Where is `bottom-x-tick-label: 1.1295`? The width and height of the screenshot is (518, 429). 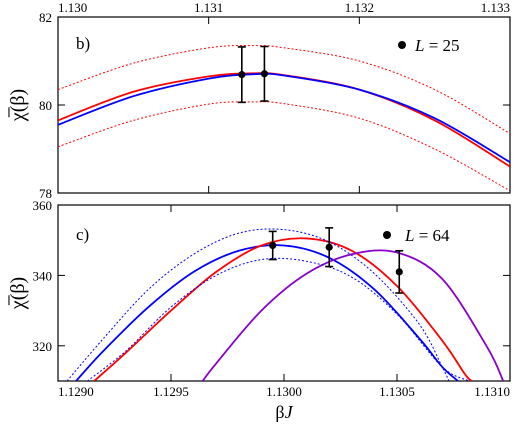
bottom-x-tick-label: 1.1295 is located at coordinates (171, 391).